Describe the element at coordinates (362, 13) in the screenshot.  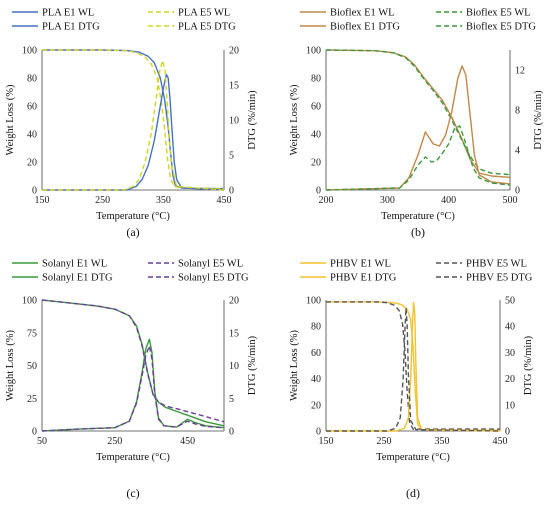
I see `legend-label-bioflex-e1-wl: Bioflex E1 WL` at that location.